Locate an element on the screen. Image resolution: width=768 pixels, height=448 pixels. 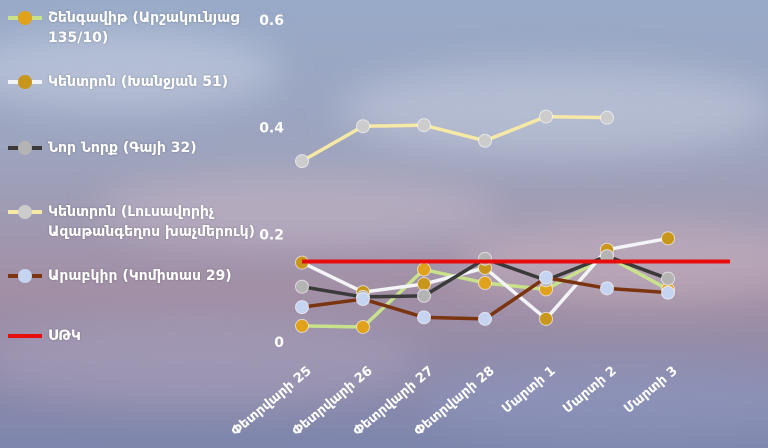
legend-item: Շենգավիթ (Արշակունյաց 135/10) is located at coordinates (133, 28).